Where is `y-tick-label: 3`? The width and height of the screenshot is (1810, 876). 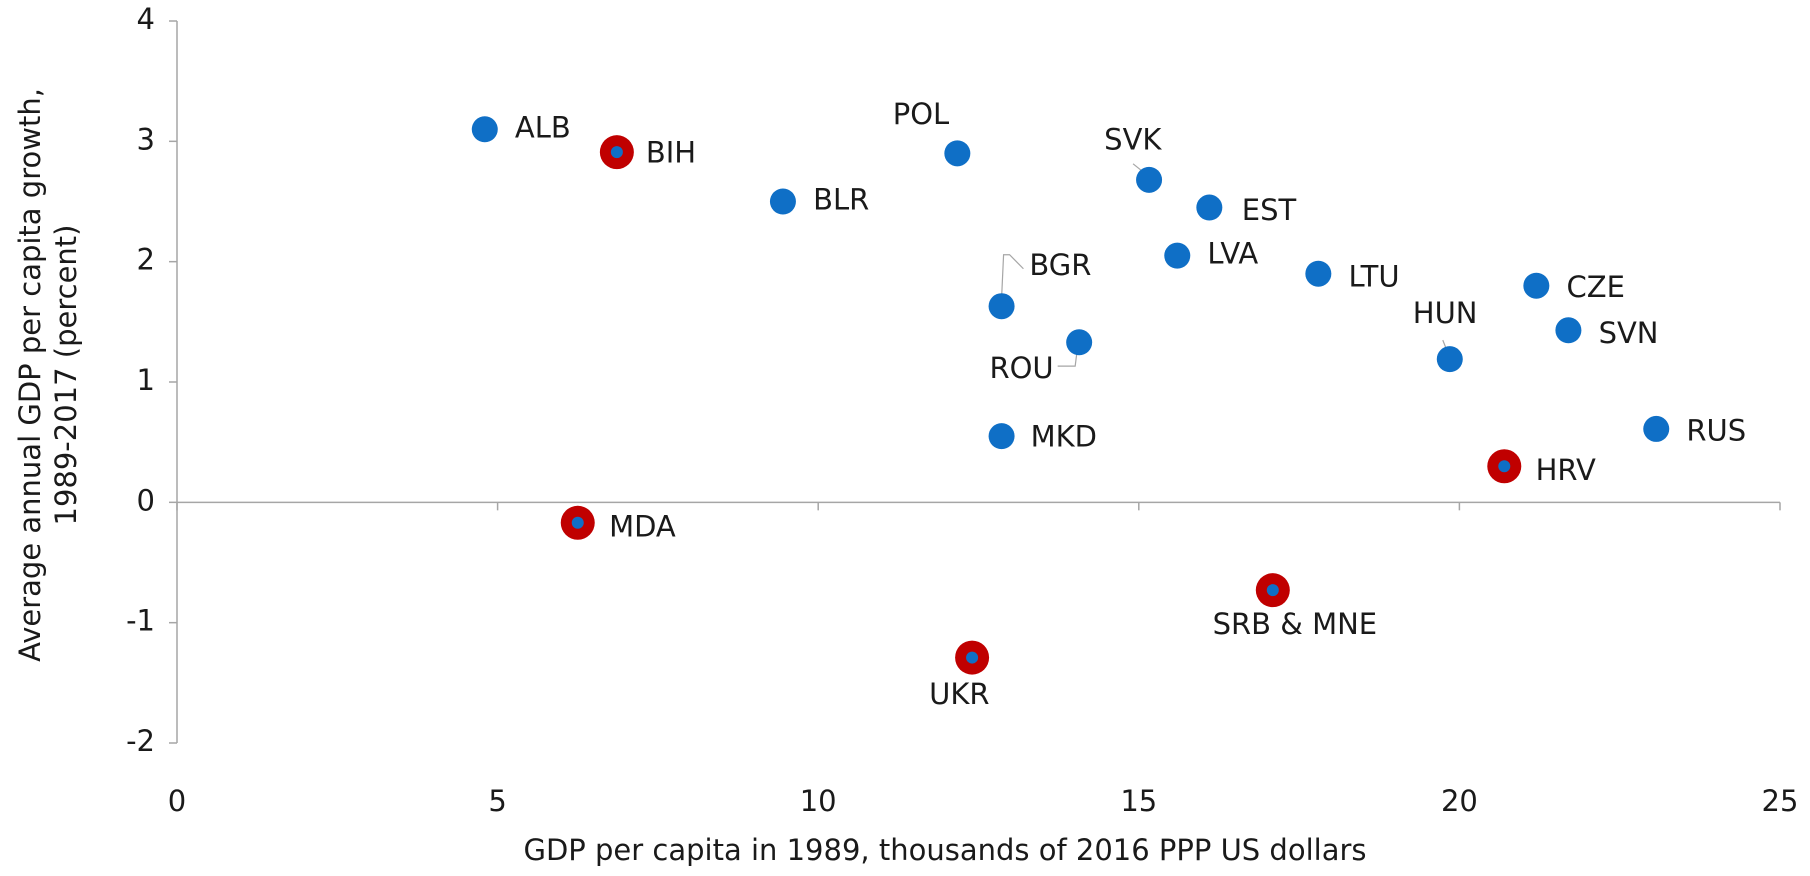
y-tick-label: 3 is located at coordinates (146, 139).